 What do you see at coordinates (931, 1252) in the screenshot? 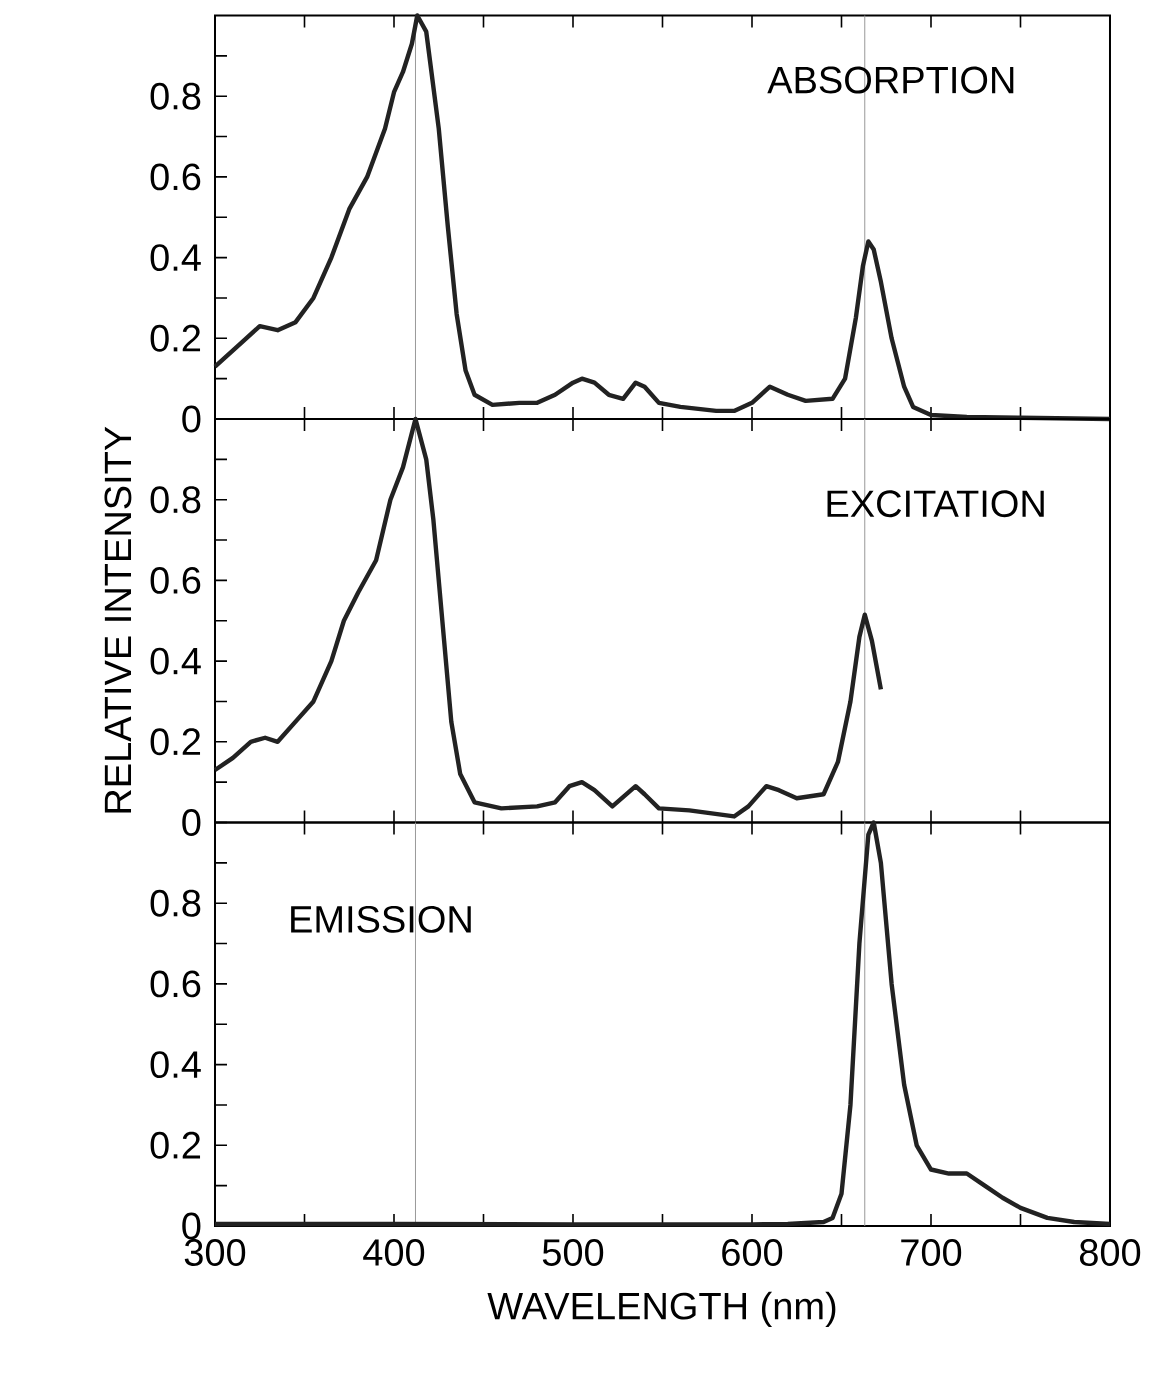
I see `x-tick-label: 700` at bounding box center [931, 1252].